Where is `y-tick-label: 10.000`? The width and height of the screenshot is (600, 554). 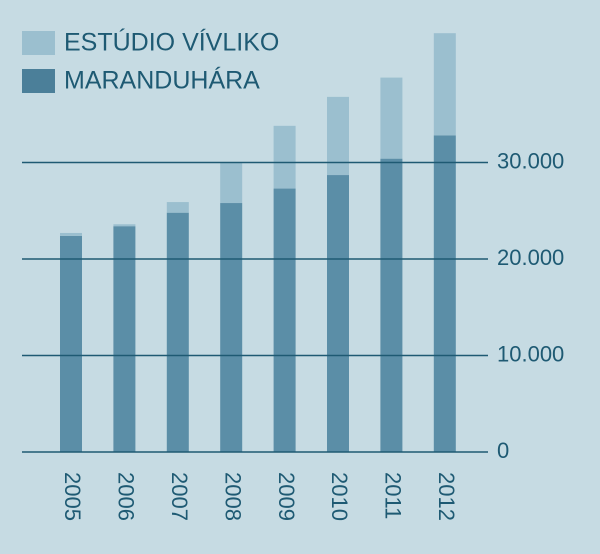
y-tick-label: 10.000 is located at coordinates (530, 353).